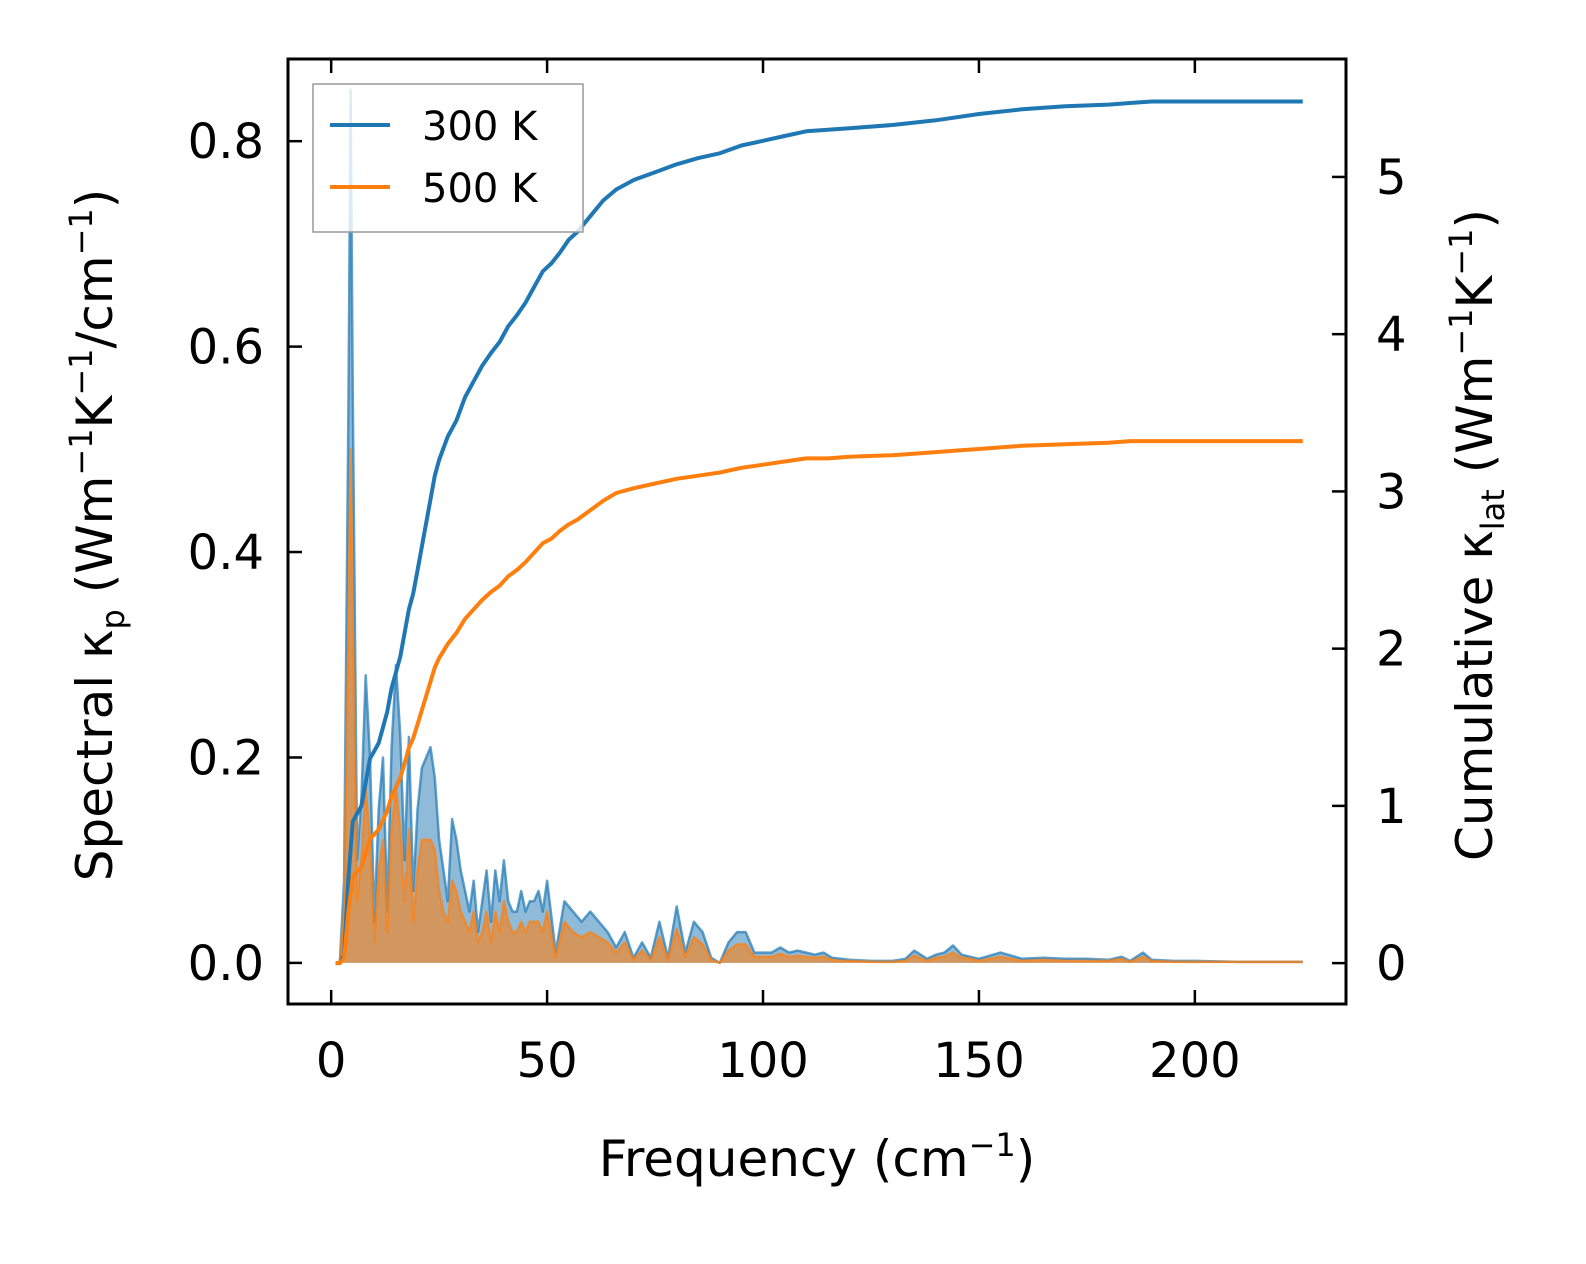 The height and width of the screenshot is (1264, 1586). What do you see at coordinates (1477, 535) in the screenshot?
I see `y-axis-right-title: Cumulative κlat (Wm−1K−1)` at bounding box center [1477, 535].